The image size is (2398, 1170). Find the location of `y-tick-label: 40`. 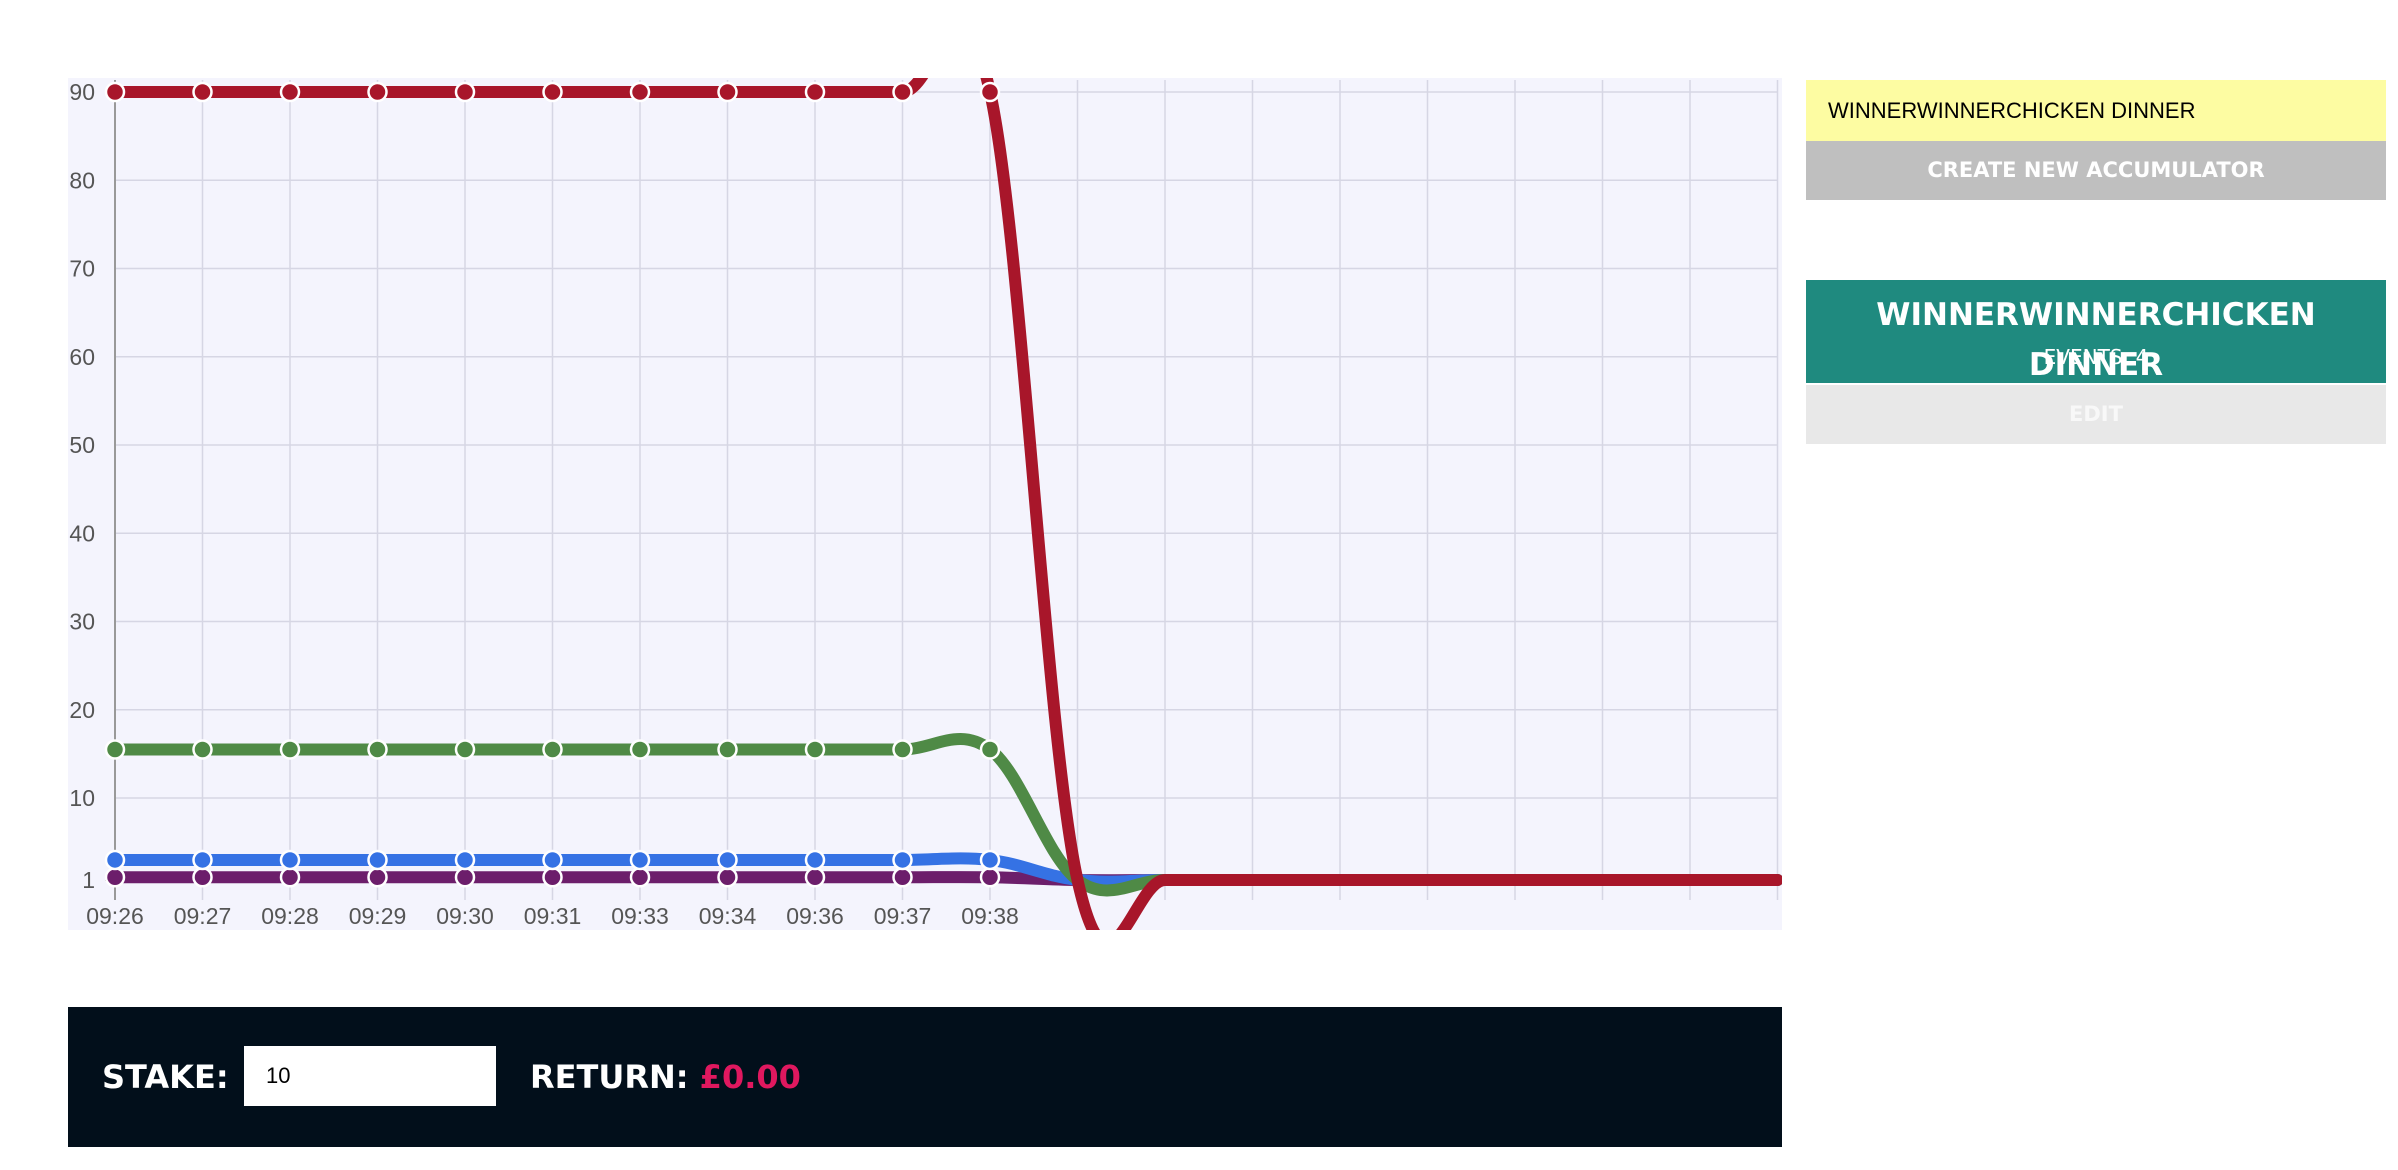

y-tick-label: 40 is located at coordinates (82, 533).